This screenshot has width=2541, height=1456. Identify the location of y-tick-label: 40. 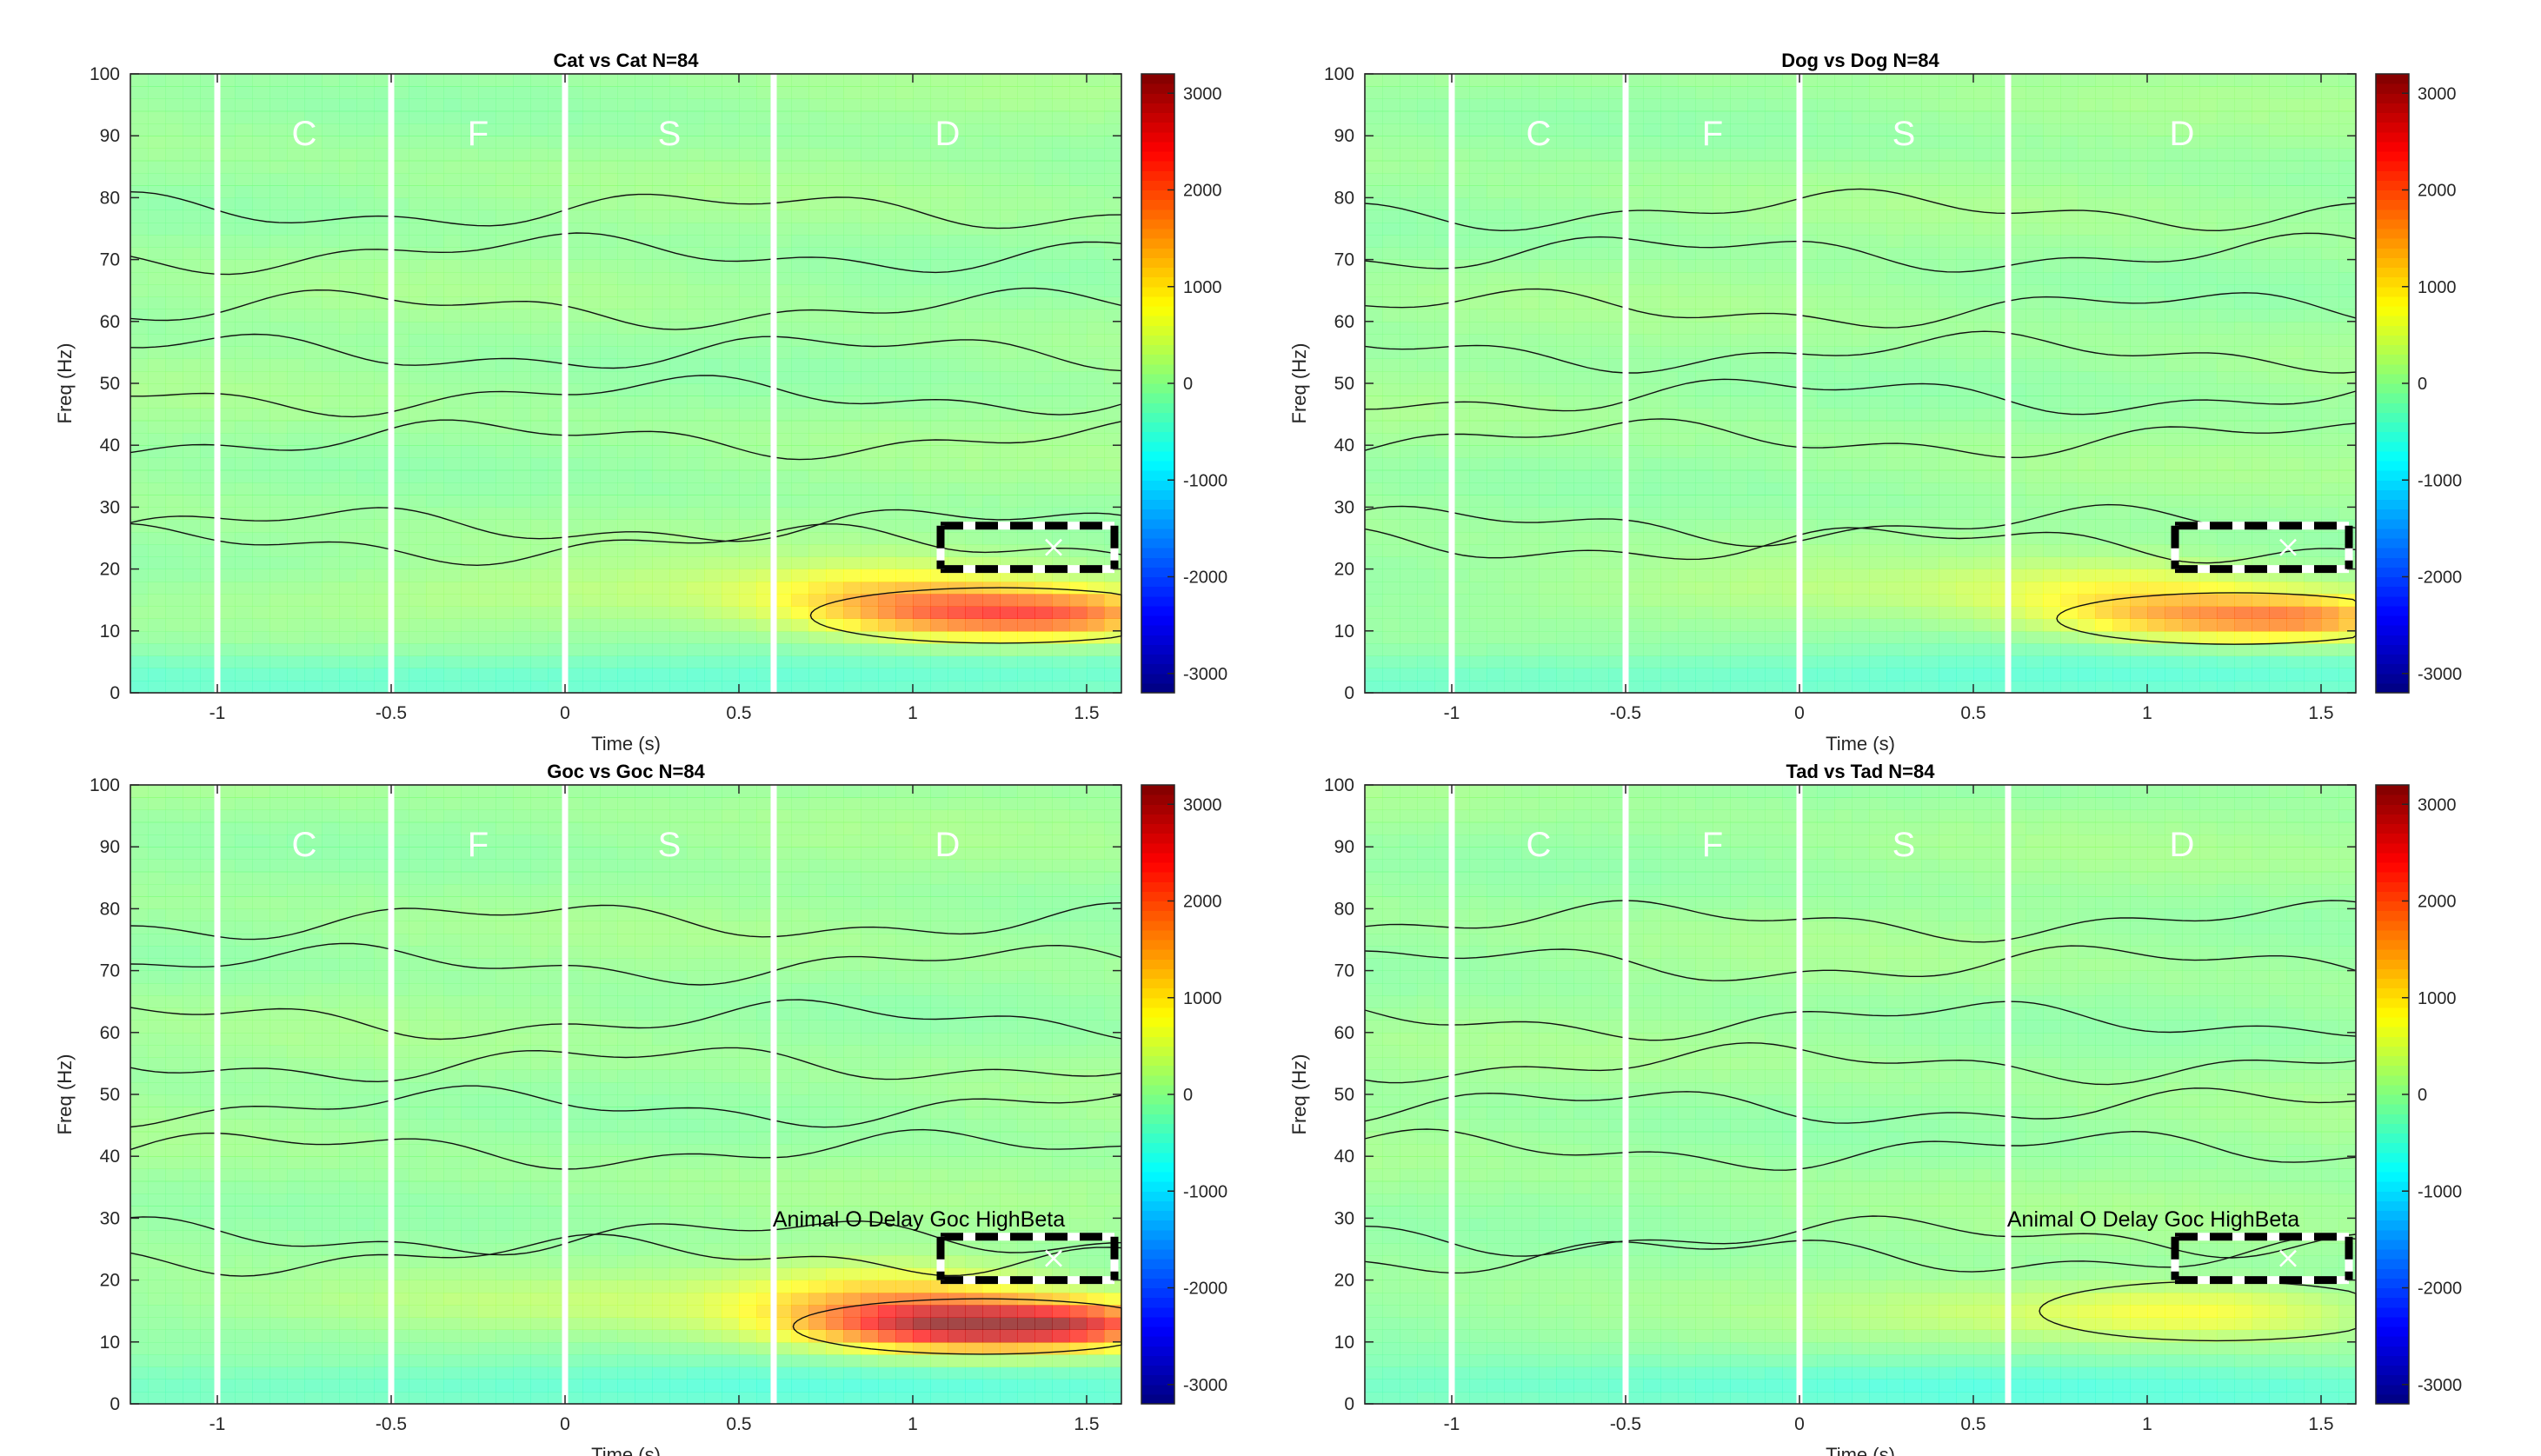
(110, 445).